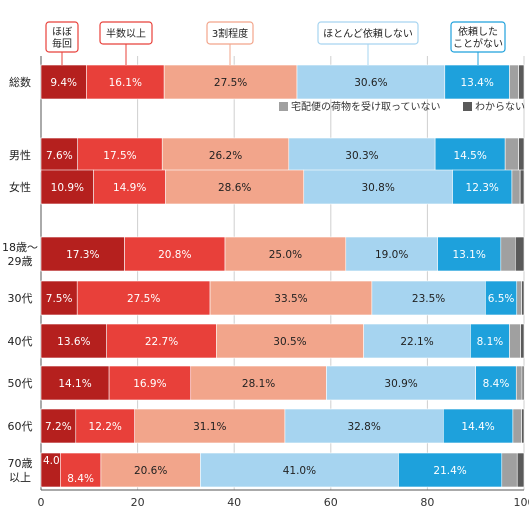 This screenshot has height=529, width=529. Describe the element at coordinates (126, 33) in the screenshot. I see `legend-label: 半数以上` at that location.